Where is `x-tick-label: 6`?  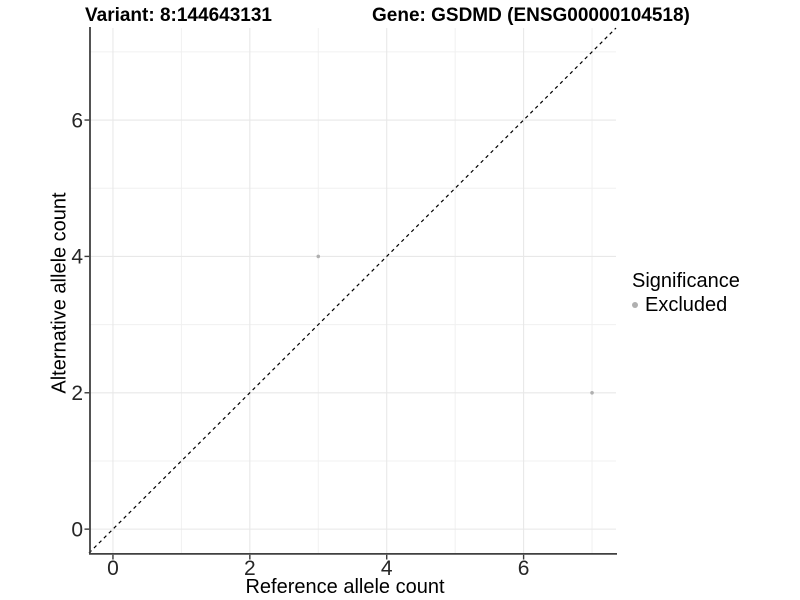
x-tick-label: 6 is located at coordinates (524, 568).